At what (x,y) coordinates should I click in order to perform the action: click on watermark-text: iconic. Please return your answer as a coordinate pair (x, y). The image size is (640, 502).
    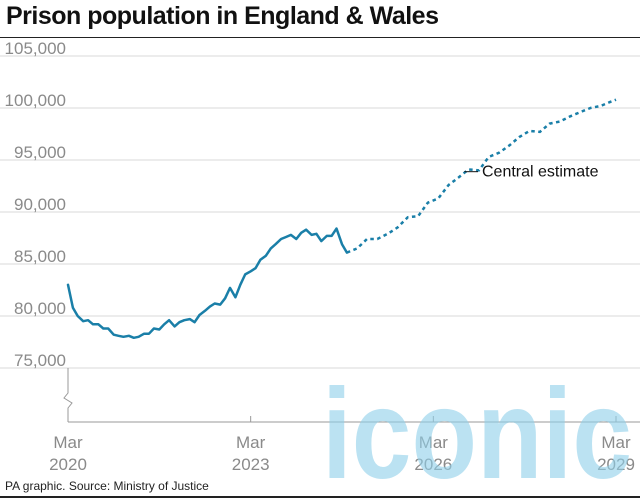
    Looking at the image, I should click on (477, 432).